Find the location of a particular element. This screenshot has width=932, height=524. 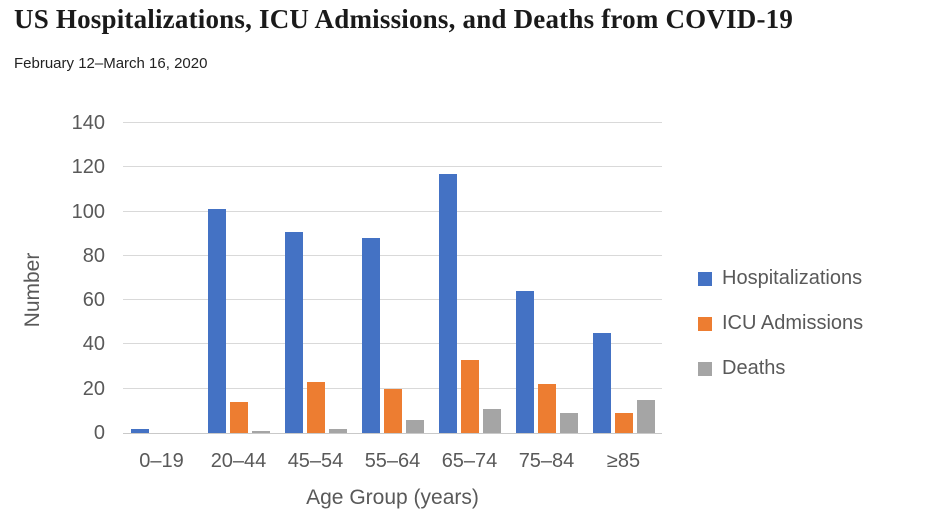

bar-icu-admissions-65–74 is located at coordinates (469, 396).